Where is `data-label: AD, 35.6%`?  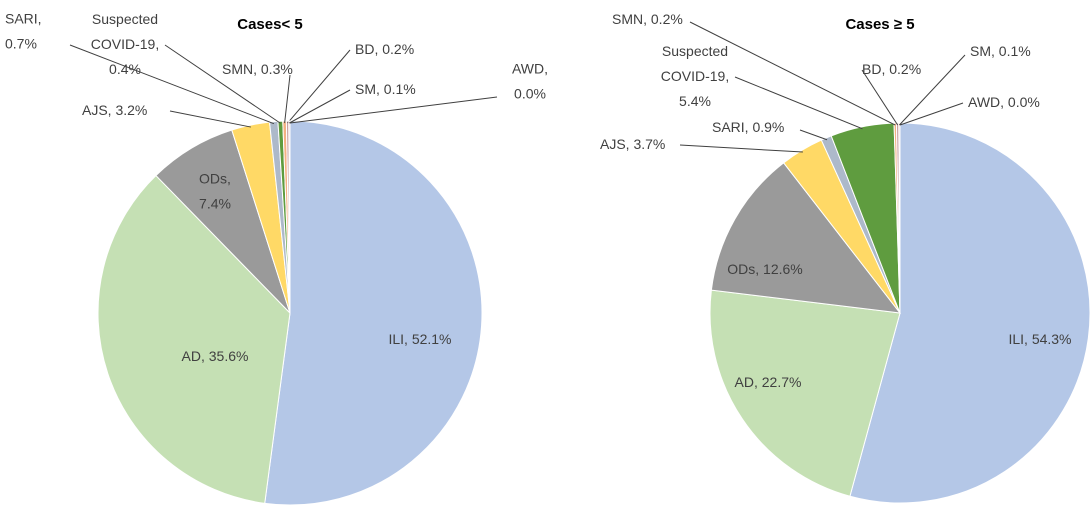
data-label: AD, 35.6% is located at coordinates (215, 356).